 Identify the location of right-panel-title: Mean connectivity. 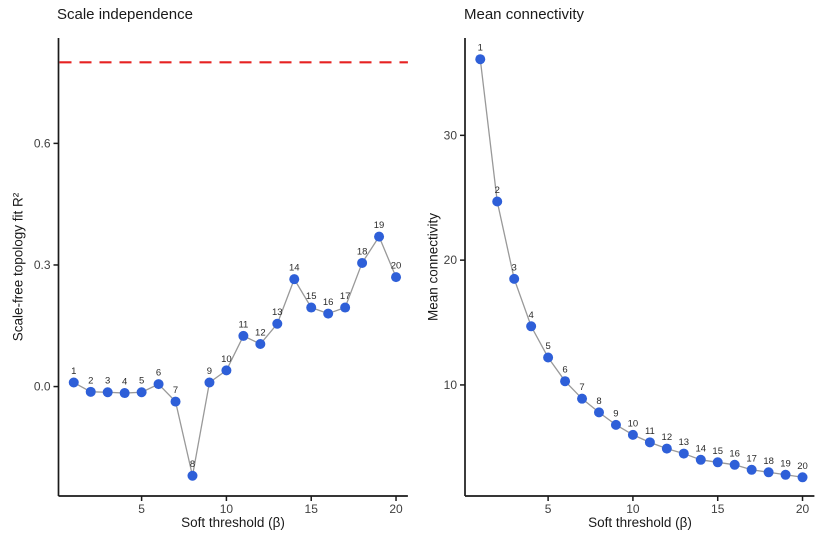
(524, 14).